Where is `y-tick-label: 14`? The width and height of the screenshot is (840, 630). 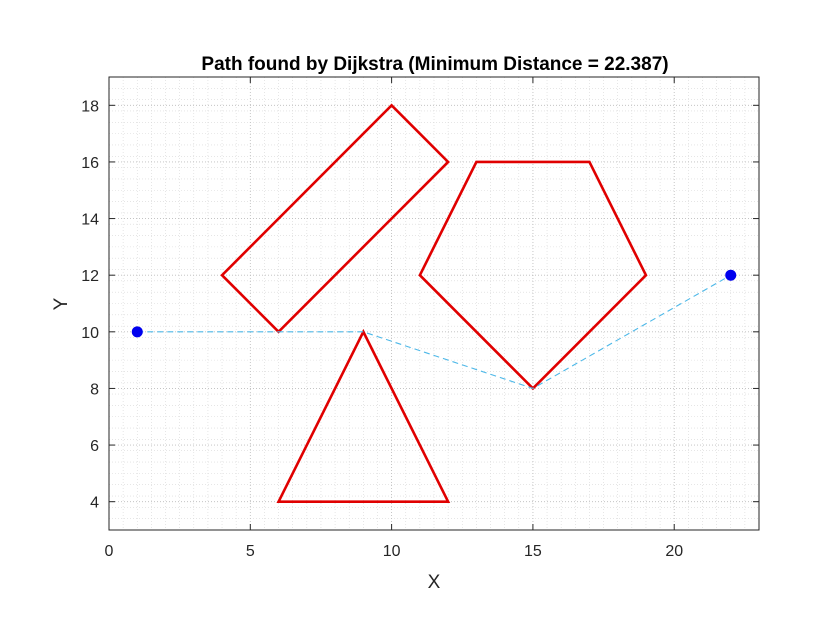 y-tick-label: 14 is located at coordinates (90, 220).